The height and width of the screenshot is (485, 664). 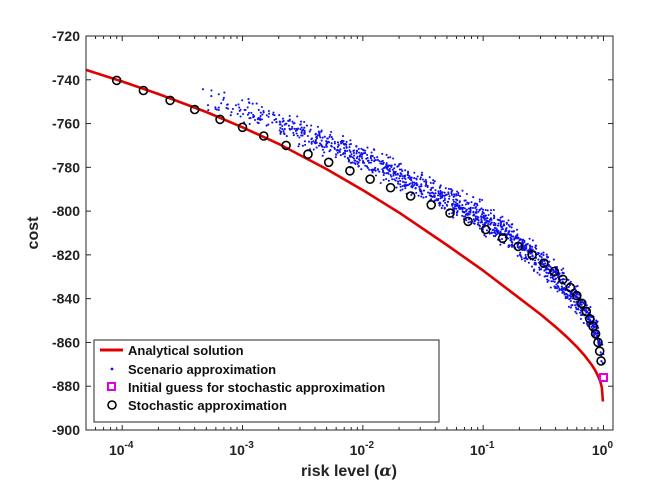 I want to click on x-tick-label: 10⁻³, so click(x=241, y=449).